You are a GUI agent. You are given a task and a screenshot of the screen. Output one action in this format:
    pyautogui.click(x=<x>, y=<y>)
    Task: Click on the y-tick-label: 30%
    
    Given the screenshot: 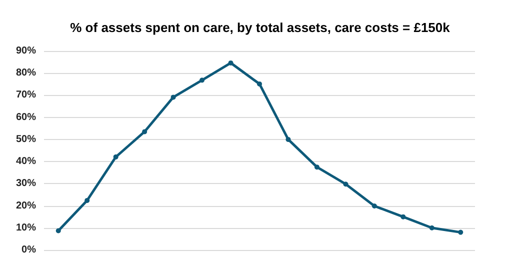 What is the action you would take?
    pyautogui.click(x=26, y=184)
    